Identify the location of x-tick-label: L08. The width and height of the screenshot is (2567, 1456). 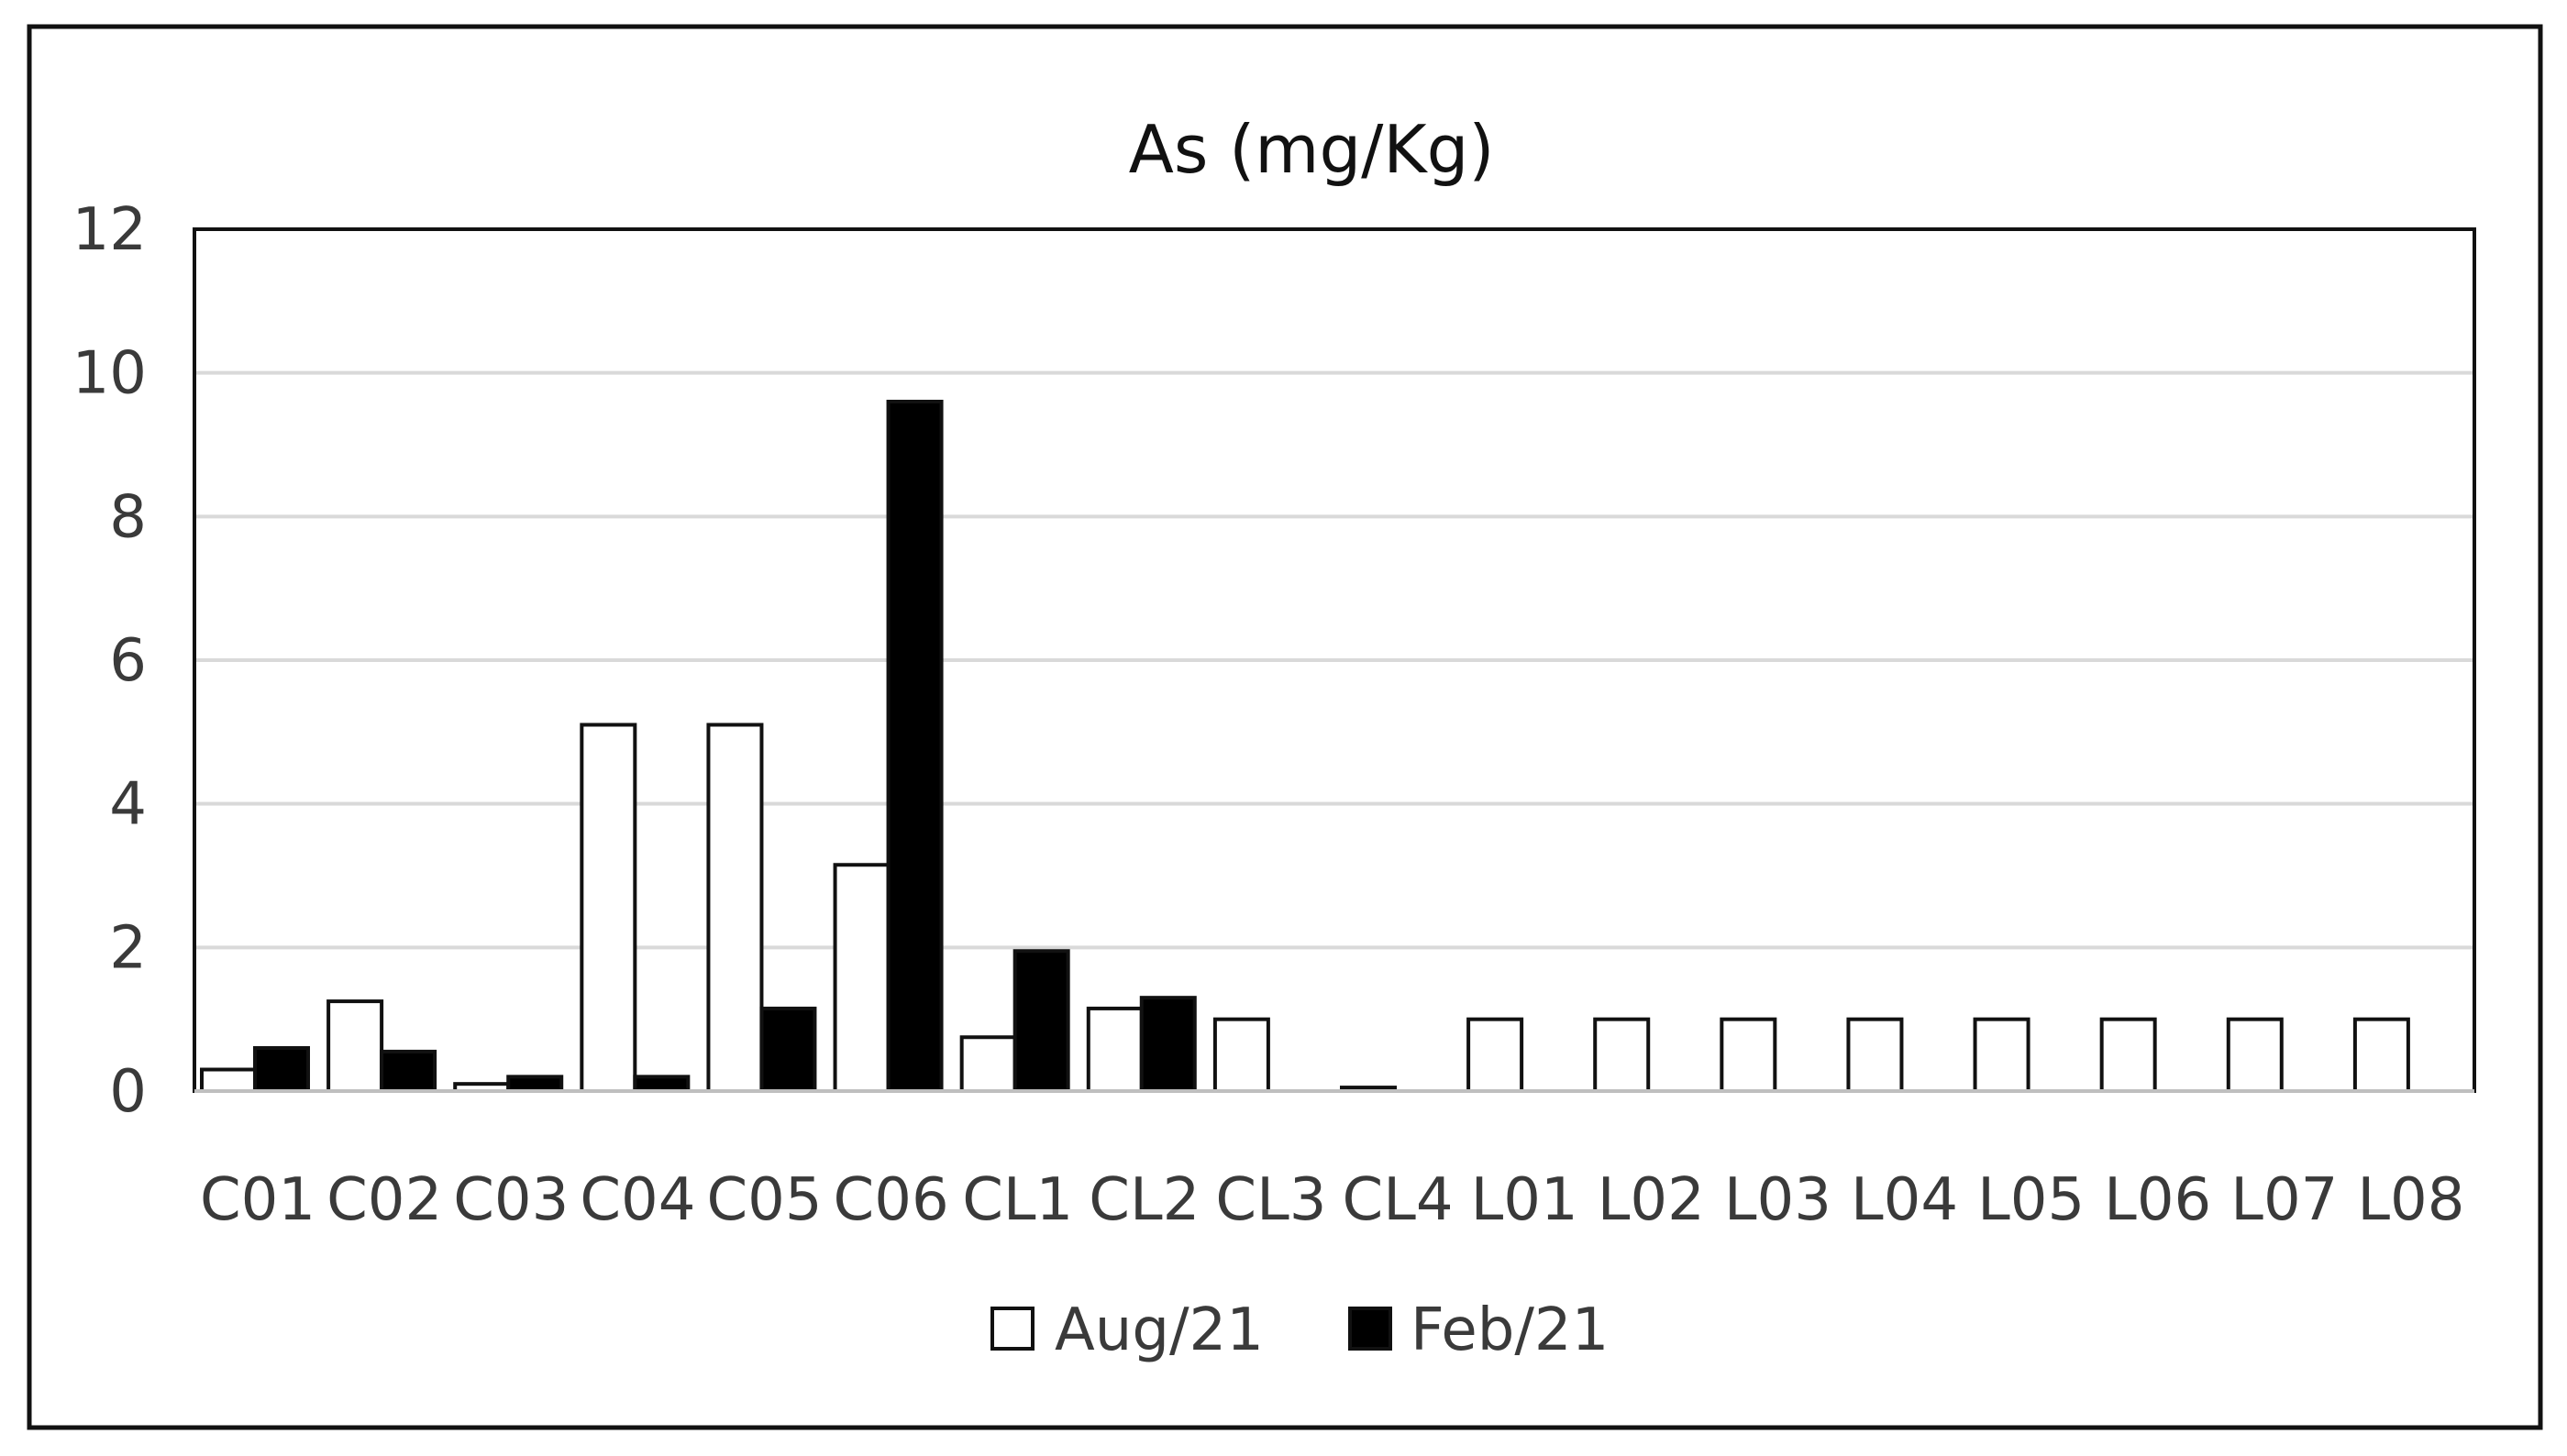
(2411, 1200).